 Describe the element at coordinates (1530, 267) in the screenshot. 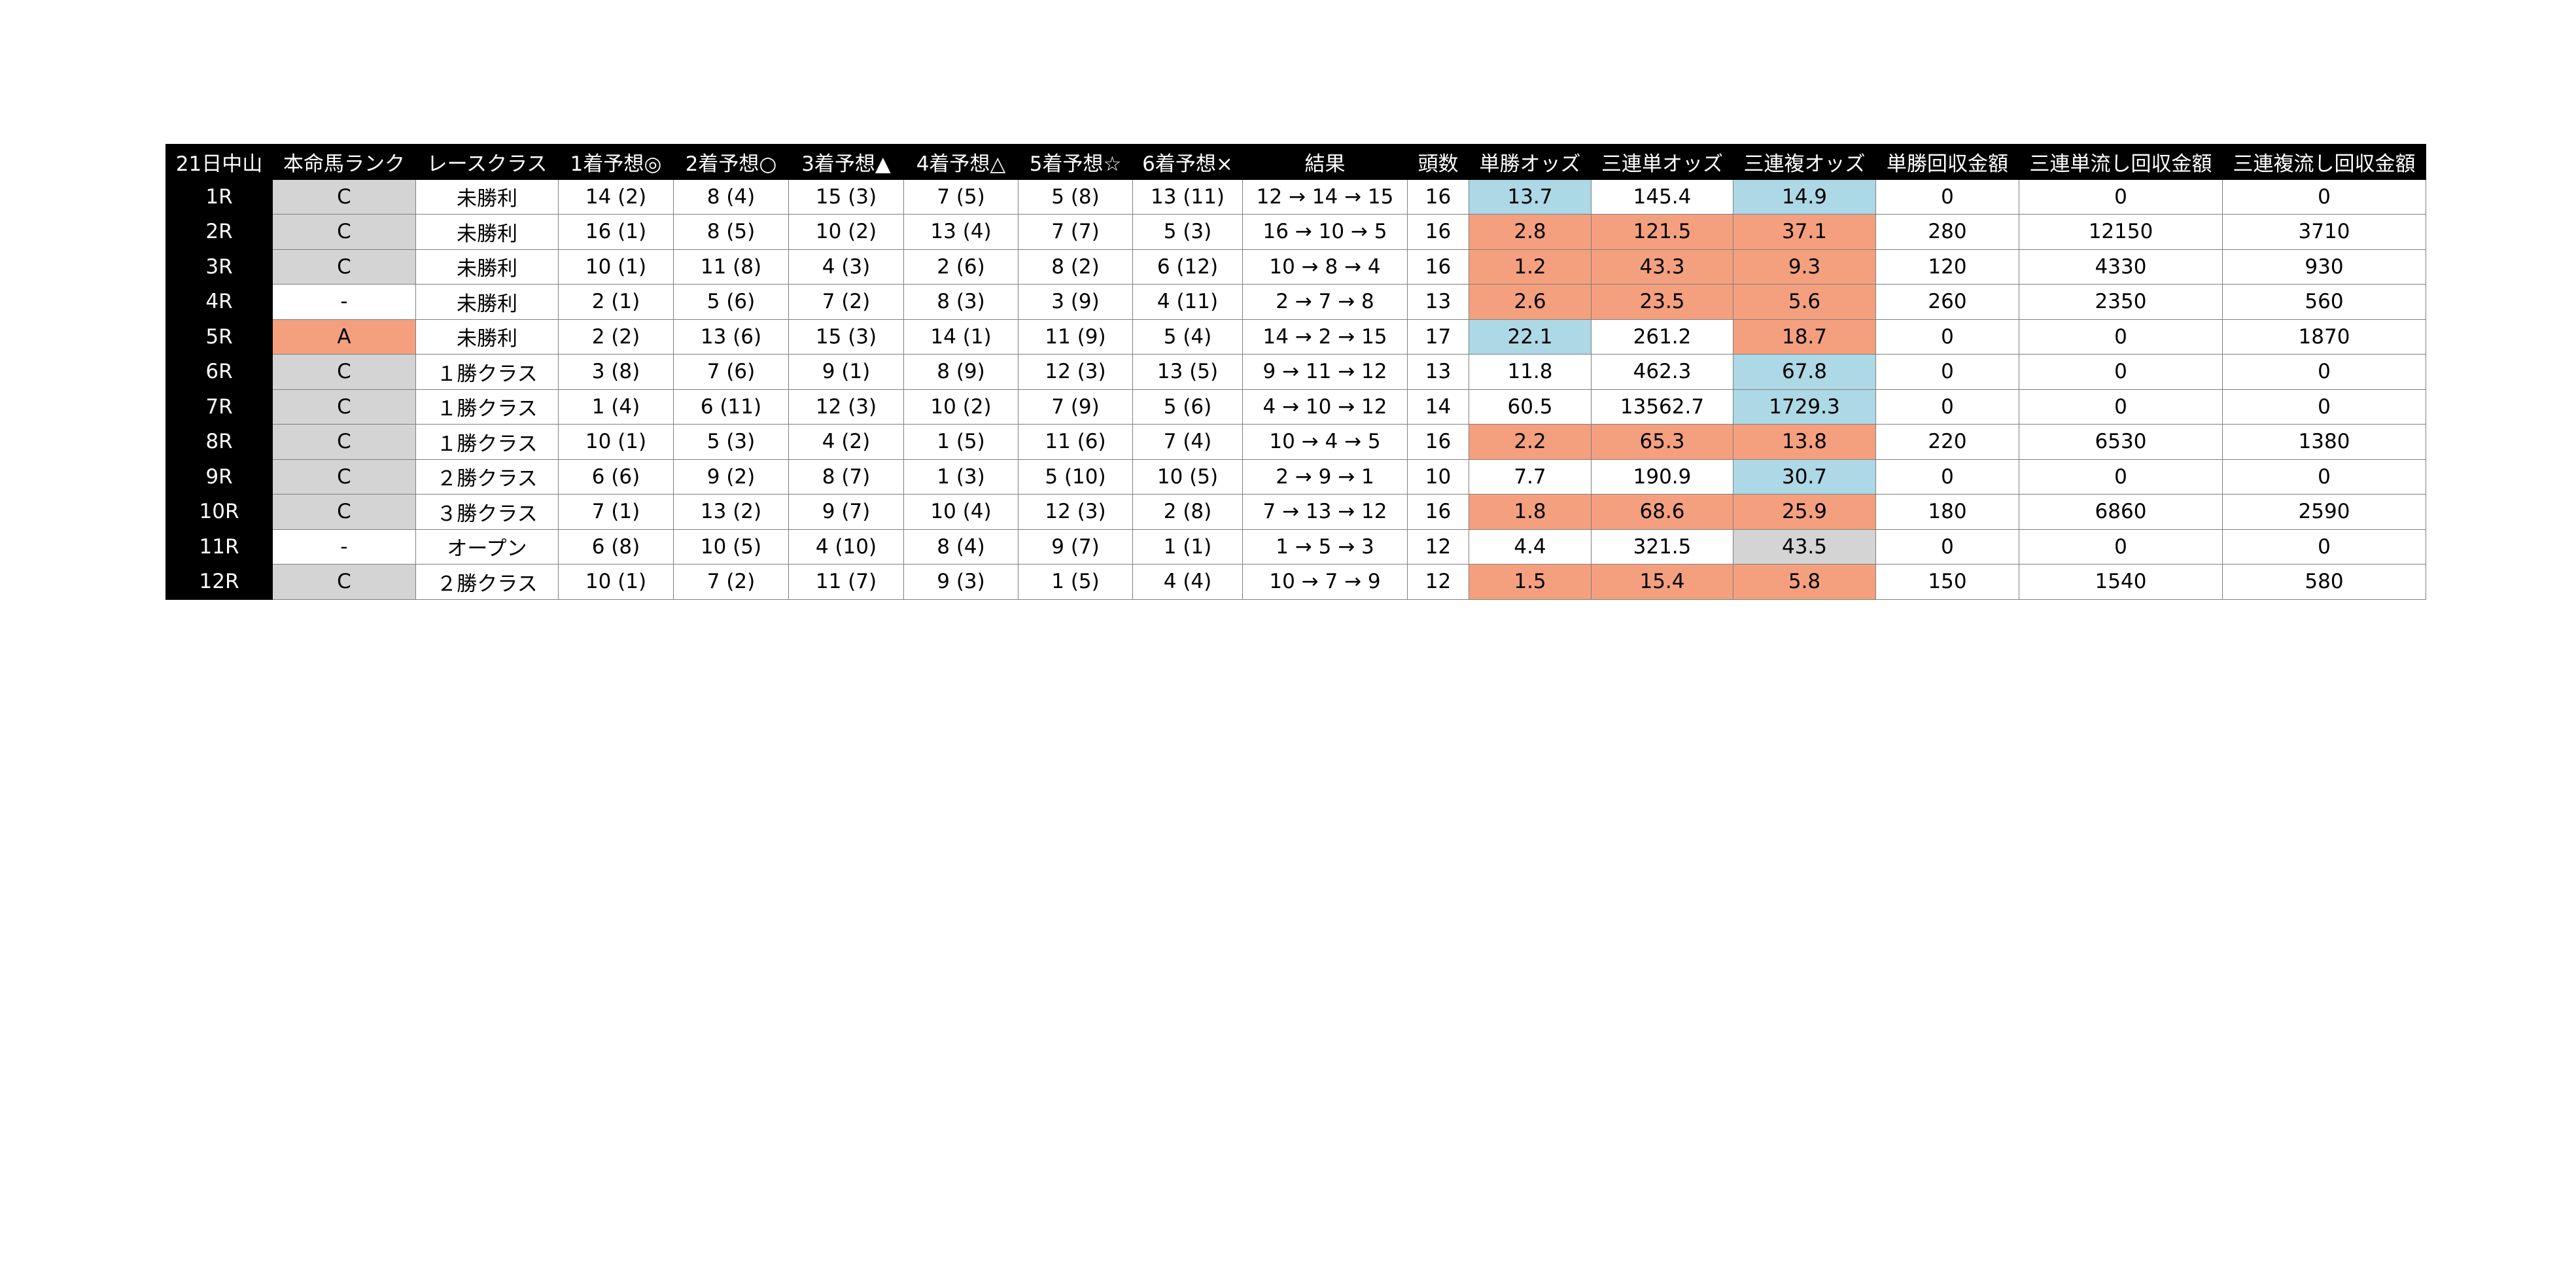

I see `win-odds-cell: 1.2` at that location.